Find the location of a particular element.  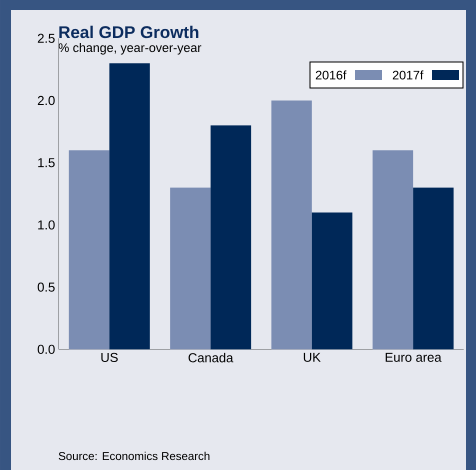

y-tick-label: 2.0 is located at coordinates (46, 101).